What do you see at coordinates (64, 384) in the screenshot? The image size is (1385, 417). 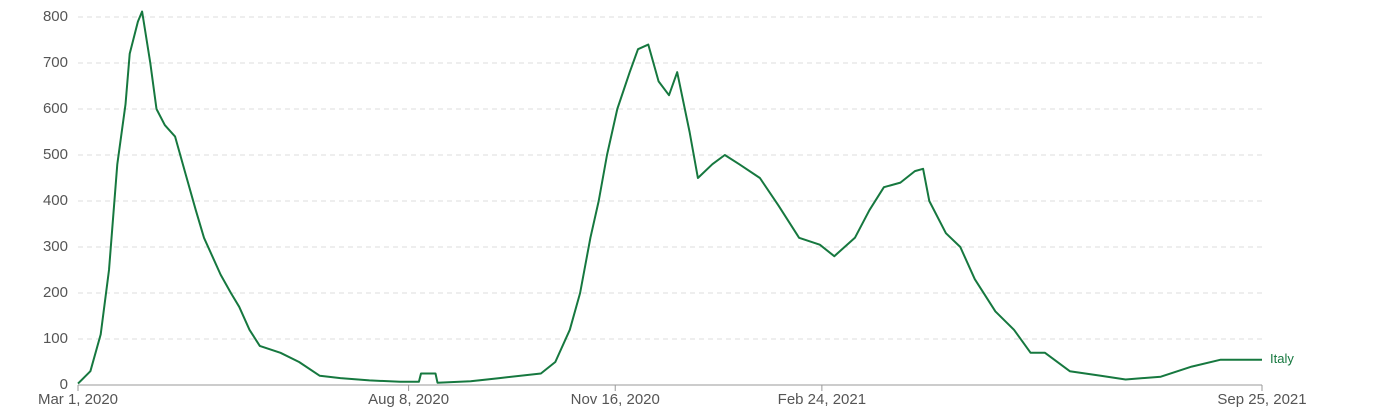 I see `y-tick-label: 0` at bounding box center [64, 384].